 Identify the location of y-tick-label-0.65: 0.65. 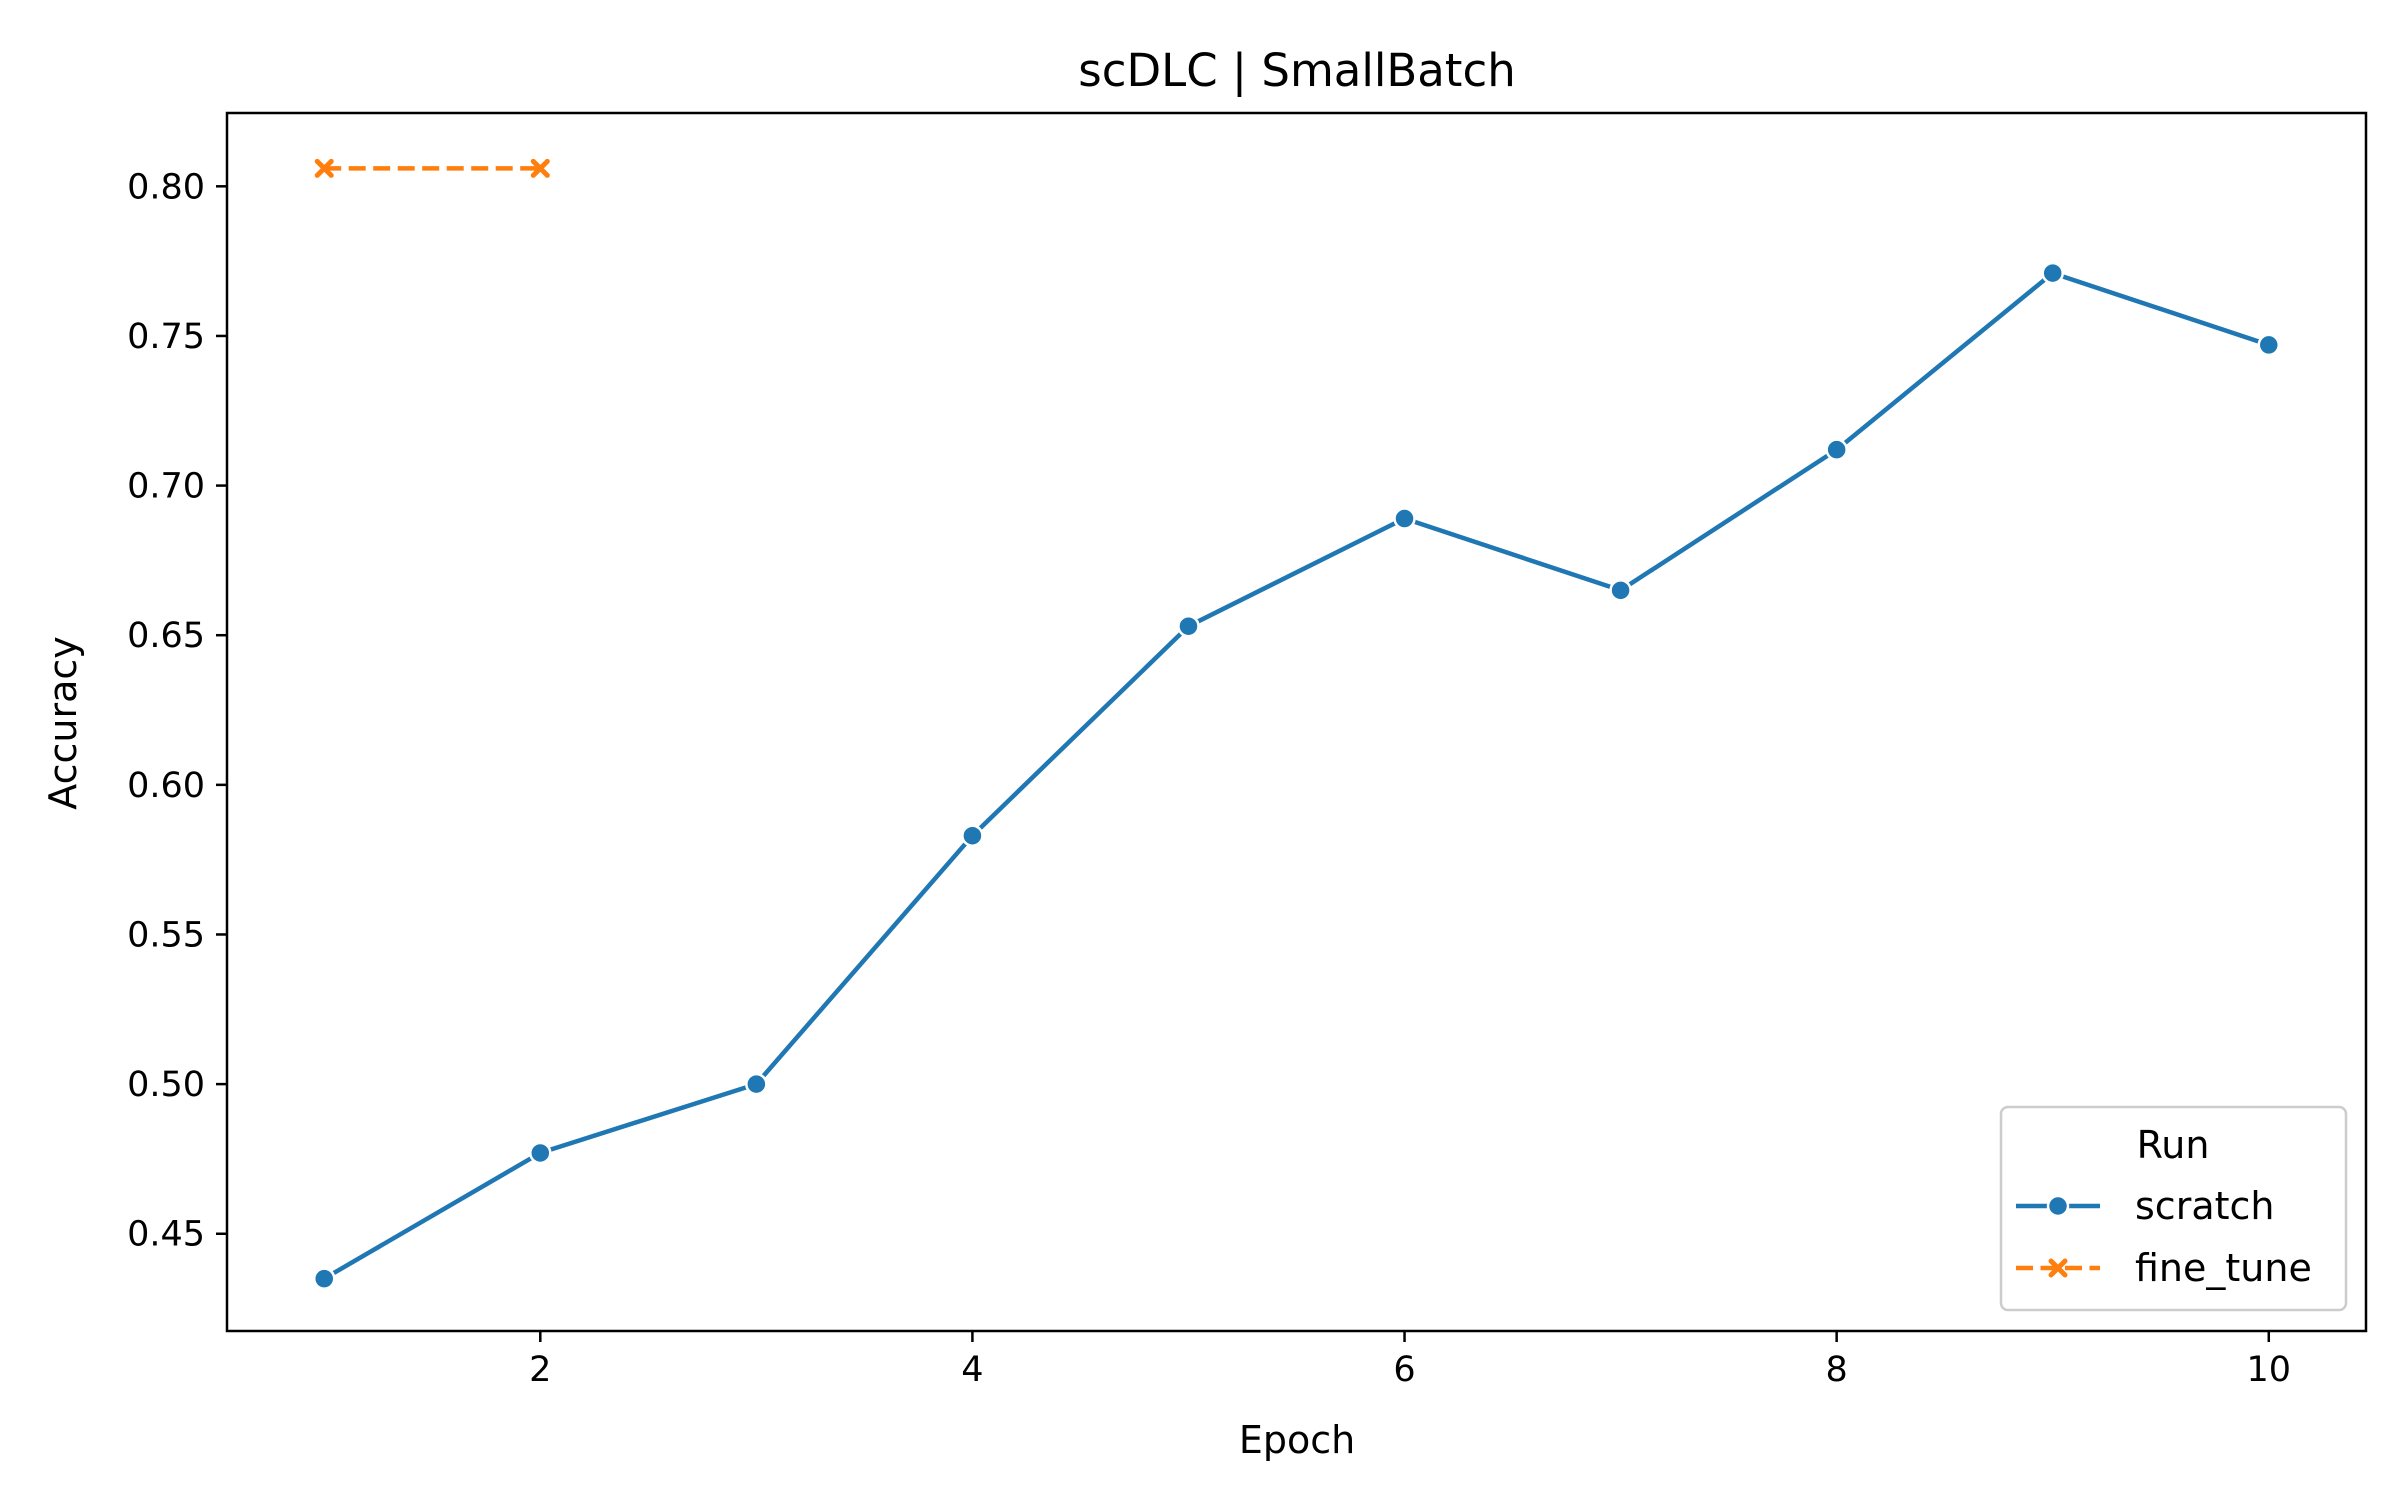
(166, 636).